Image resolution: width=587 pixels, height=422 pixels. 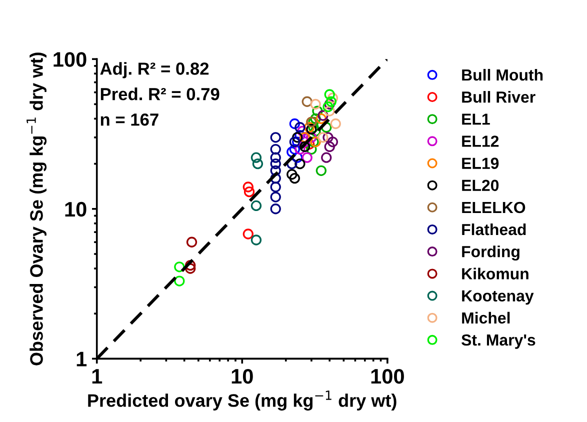 What do you see at coordinates (70, 59) in the screenshot?
I see `y-tick-label: 100` at bounding box center [70, 59].